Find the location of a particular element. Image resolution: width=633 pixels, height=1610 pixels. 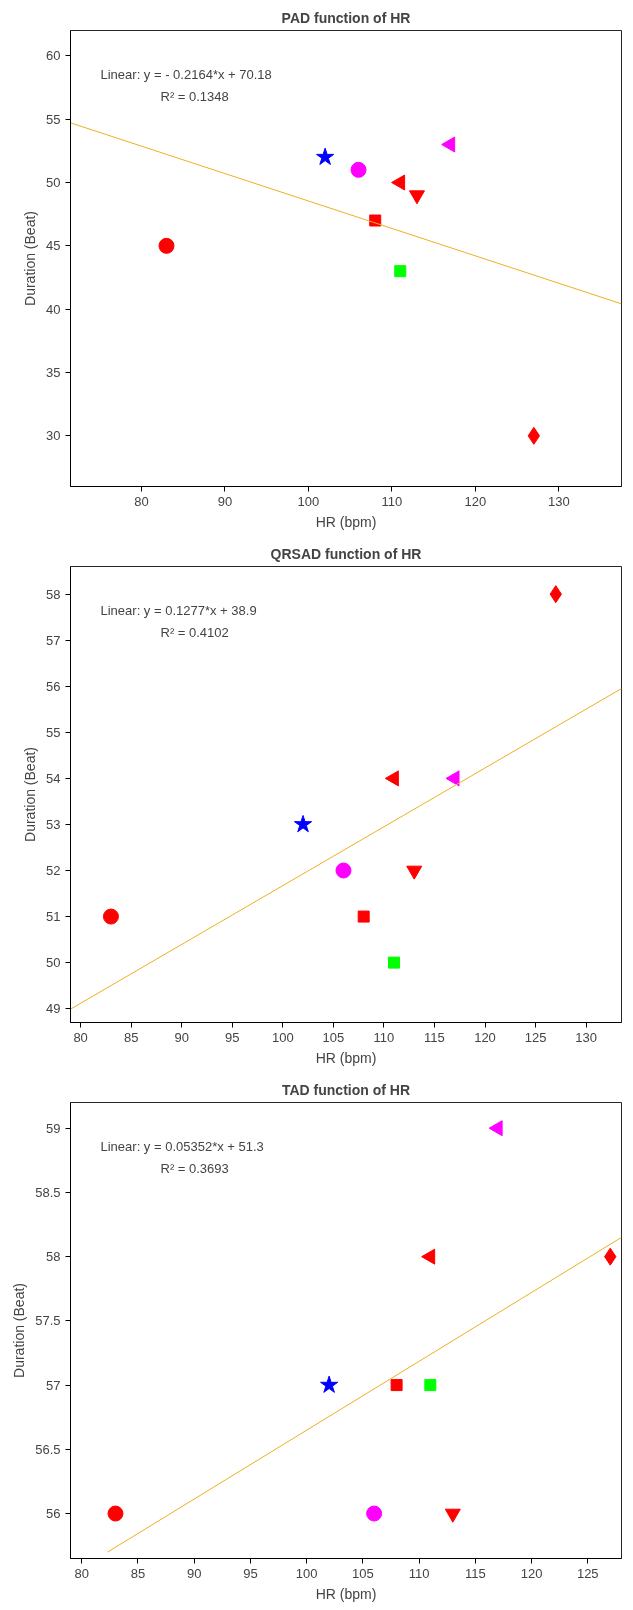

y-tick-label: 45 is located at coordinates (53, 246).